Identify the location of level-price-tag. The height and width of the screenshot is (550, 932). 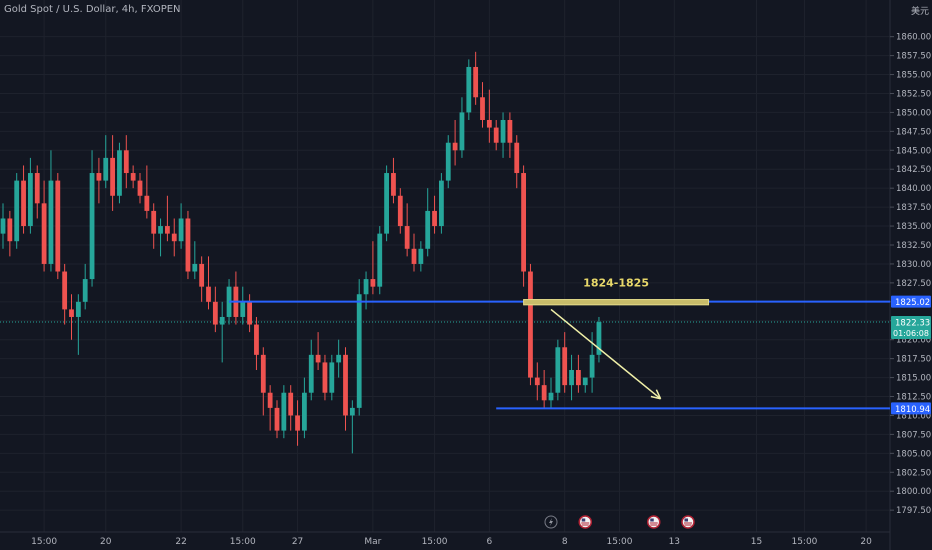
(911, 301).